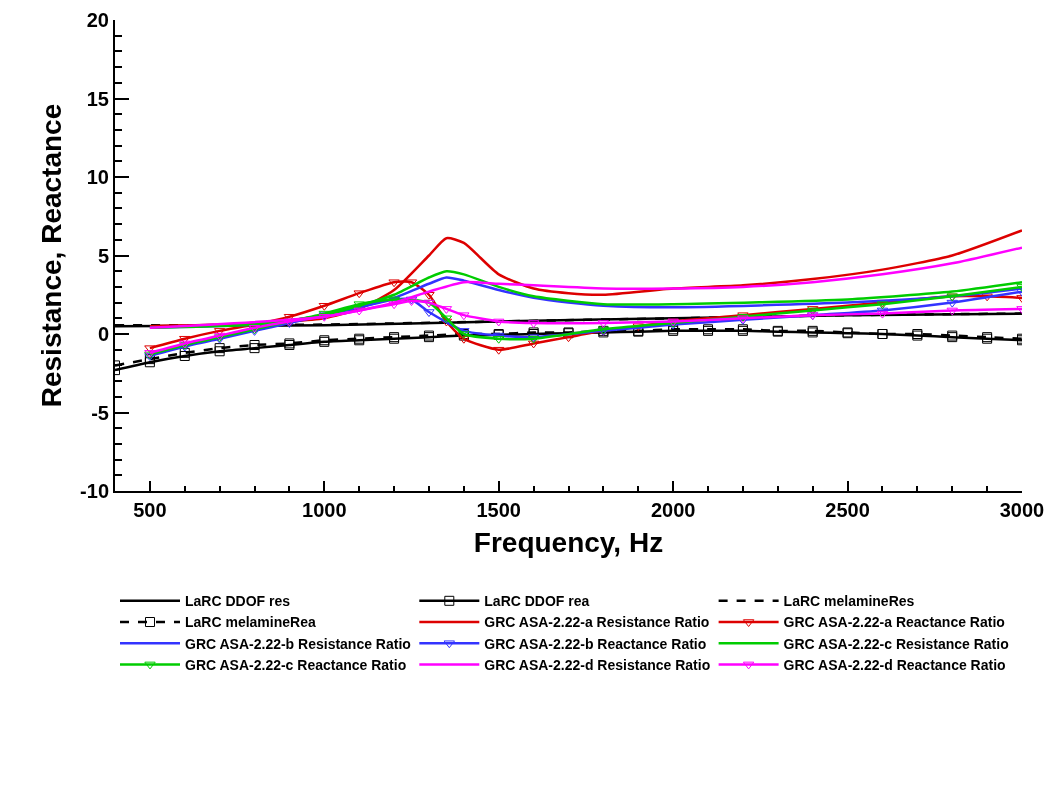 The image size is (1053, 804). What do you see at coordinates (595, 643) in the screenshot?
I see `legend-label: GRC ASA-2.22-b Reactance Ratio` at bounding box center [595, 643].